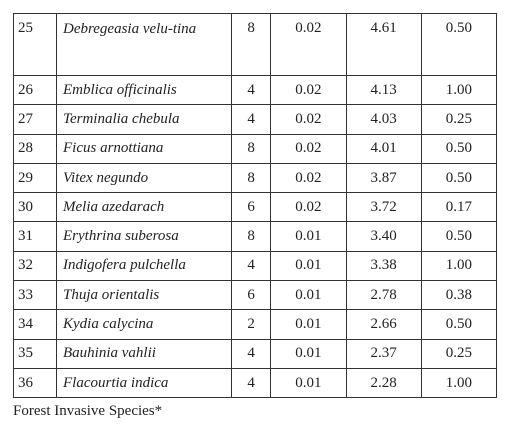 Image resolution: width=511 pixels, height=434 pixels. What do you see at coordinates (383, 148) in the screenshot?
I see `value: 4.01` at bounding box center [383, 148].